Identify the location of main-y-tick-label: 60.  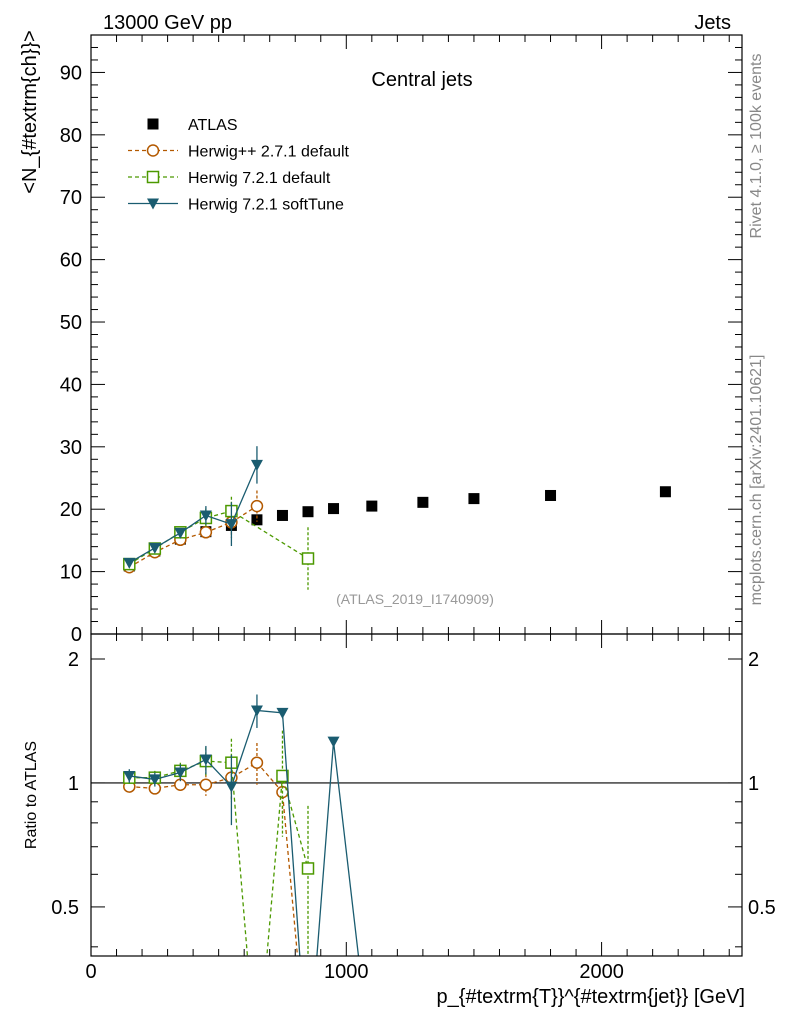
(71, 261).